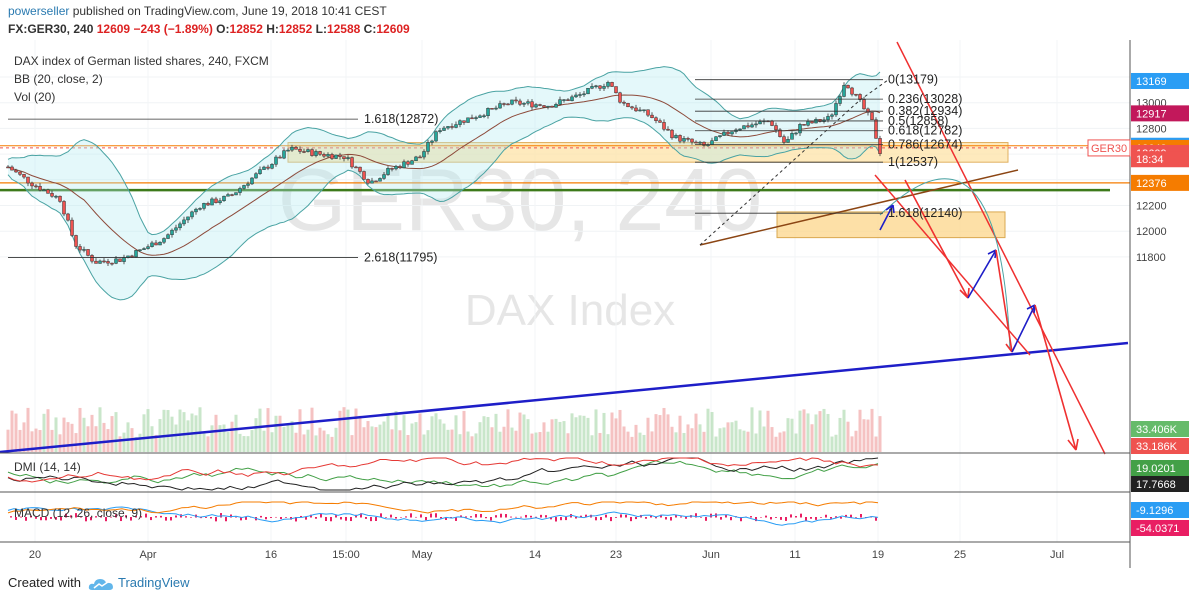 The image size is (1190, 600). I want to click on x-tick-label: 16, so click(271, 555).